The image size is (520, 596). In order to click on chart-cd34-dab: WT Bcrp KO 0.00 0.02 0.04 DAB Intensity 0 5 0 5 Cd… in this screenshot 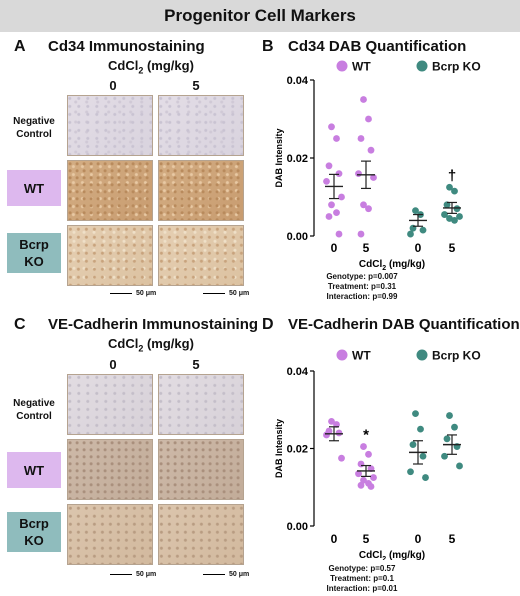, I will do `click(377, 165)`.